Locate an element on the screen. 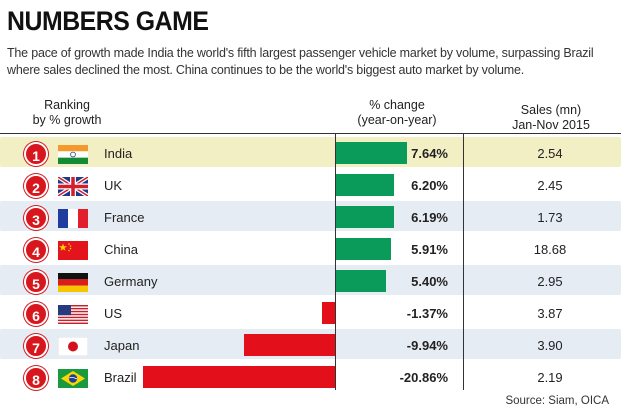 The height and width of the screenshot is (414, 621). rank-badge: 6 is located at coordinates (36, 314).